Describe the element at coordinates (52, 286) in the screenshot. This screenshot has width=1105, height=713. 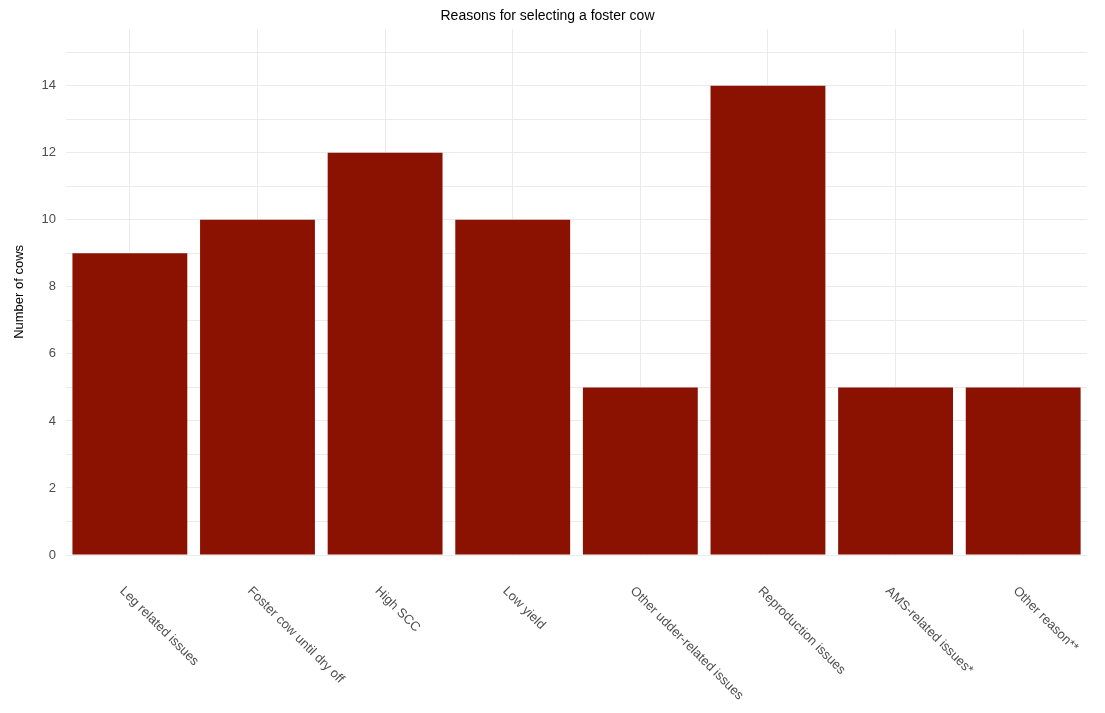
I see `y-tick-label: 8` at that location.